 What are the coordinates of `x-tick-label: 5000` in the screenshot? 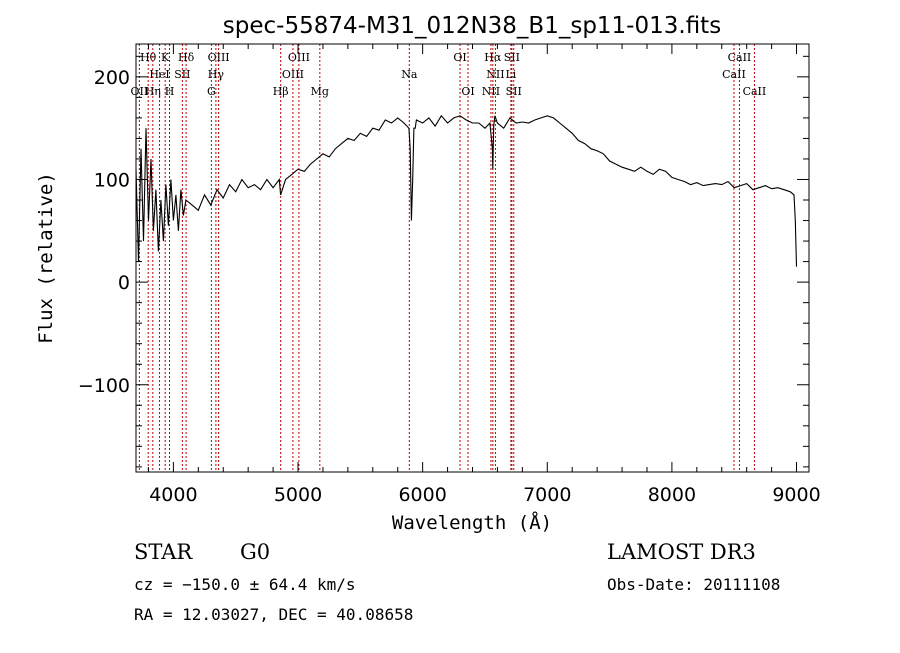 It's located at (298, 495).